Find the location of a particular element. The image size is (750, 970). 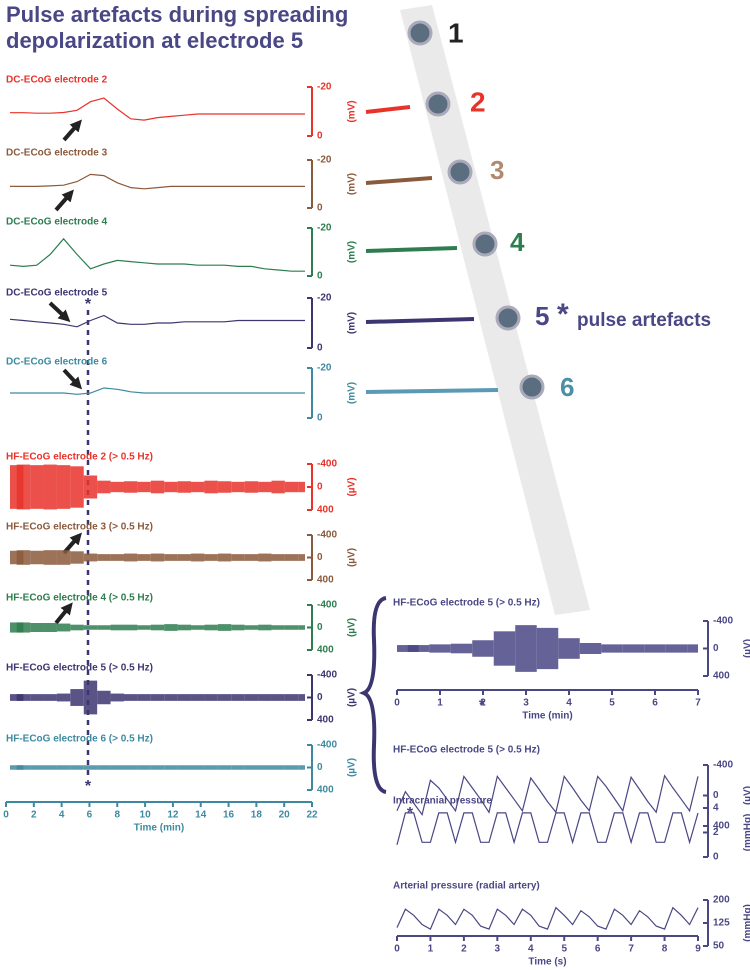

panel-title: DC-ECoG electrode 5 is located at coordinates (57, 293).